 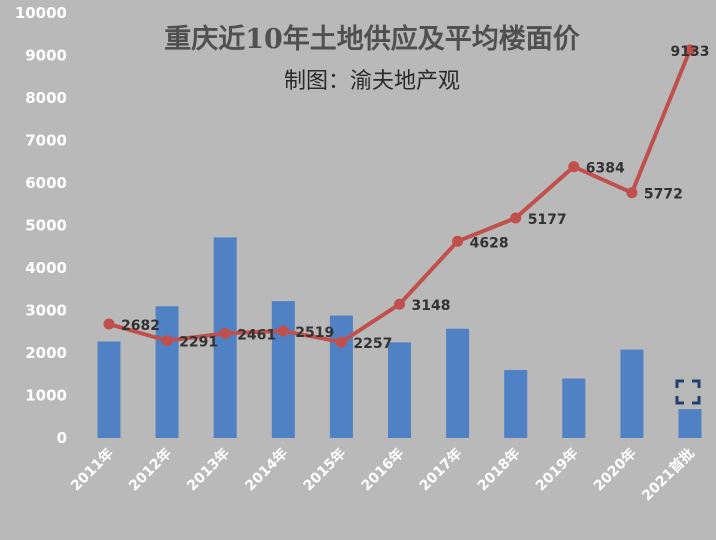 What do you see at coordinates (46, 183) in the screenshot?
I see `y-tick-label: 6000` at bounding box center [46, 183].